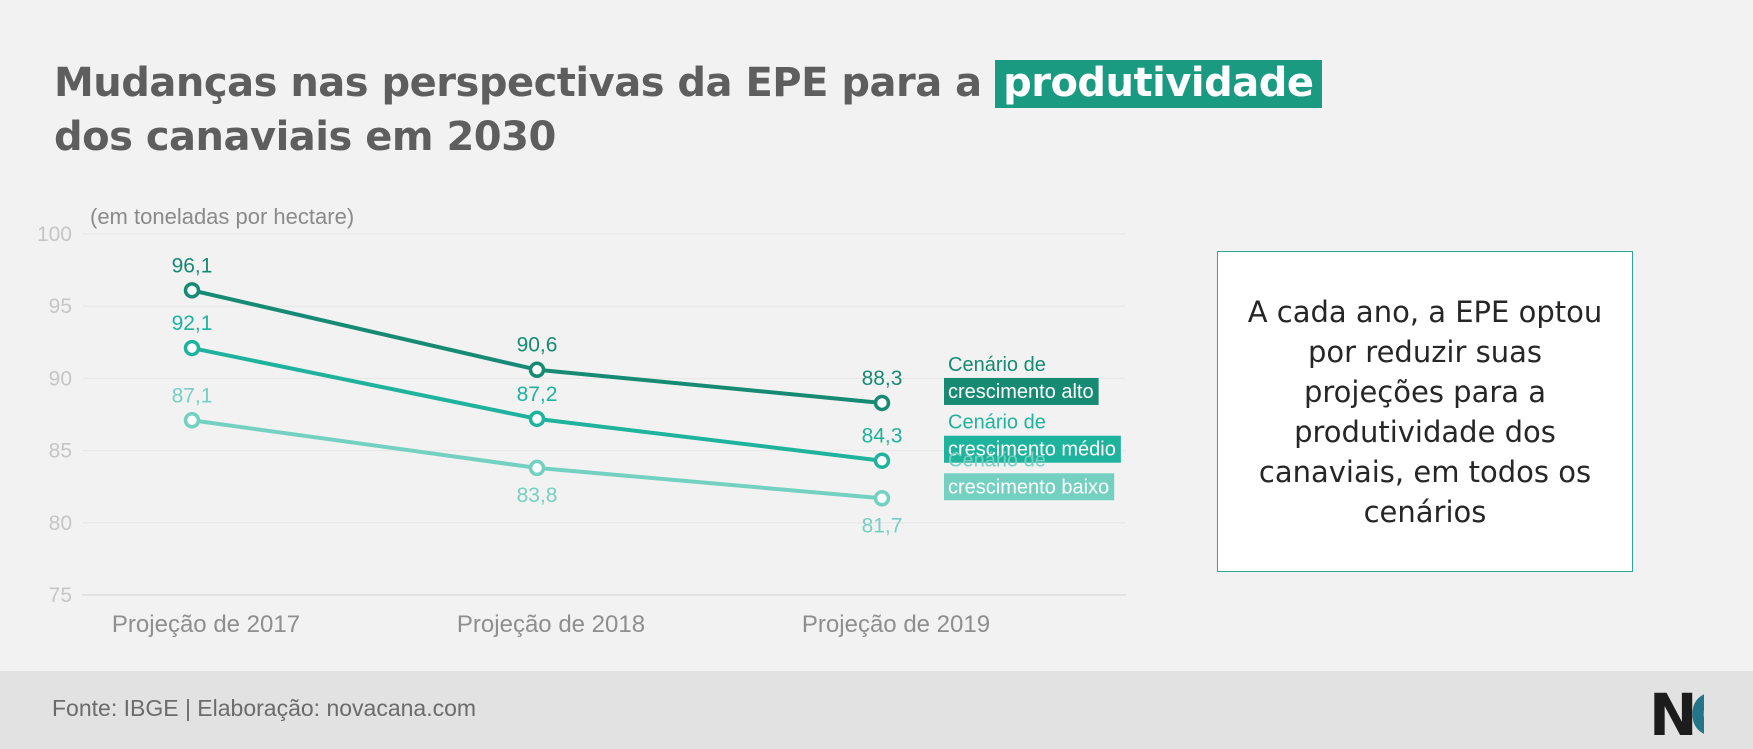 The height and width of the screenshot is (749, 1753). Describe the element at coordinates (192, 265) in the screenshot. I see `data-label-alto: 96,1` at that location.